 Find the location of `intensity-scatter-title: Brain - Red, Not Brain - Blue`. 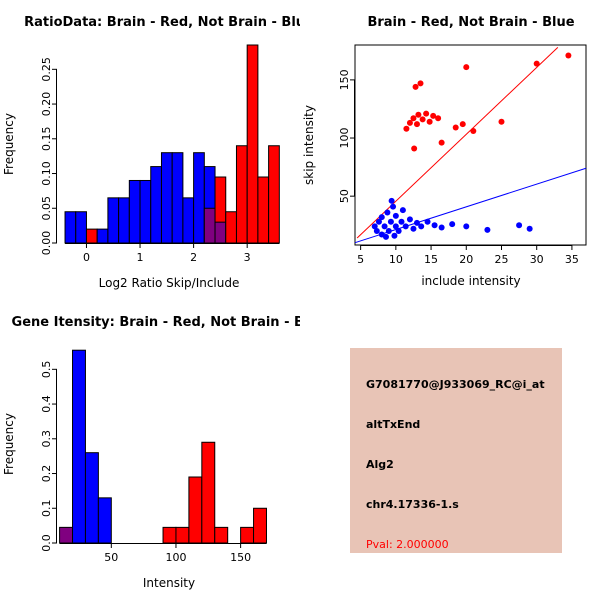

intensity-scatter-title: Brain - Red, Not Brain - Blue is located at coordinates (470, 22).